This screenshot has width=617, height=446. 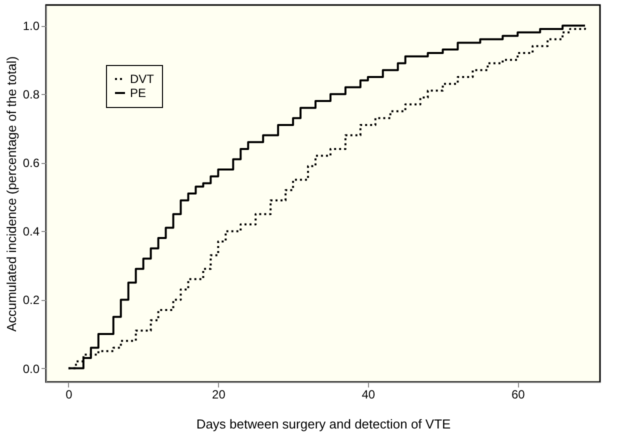 What do you see at coordinates (31, 163) in the screenshot?
I see `y-tick-label: 0.6` at bounding box center [31, 163].